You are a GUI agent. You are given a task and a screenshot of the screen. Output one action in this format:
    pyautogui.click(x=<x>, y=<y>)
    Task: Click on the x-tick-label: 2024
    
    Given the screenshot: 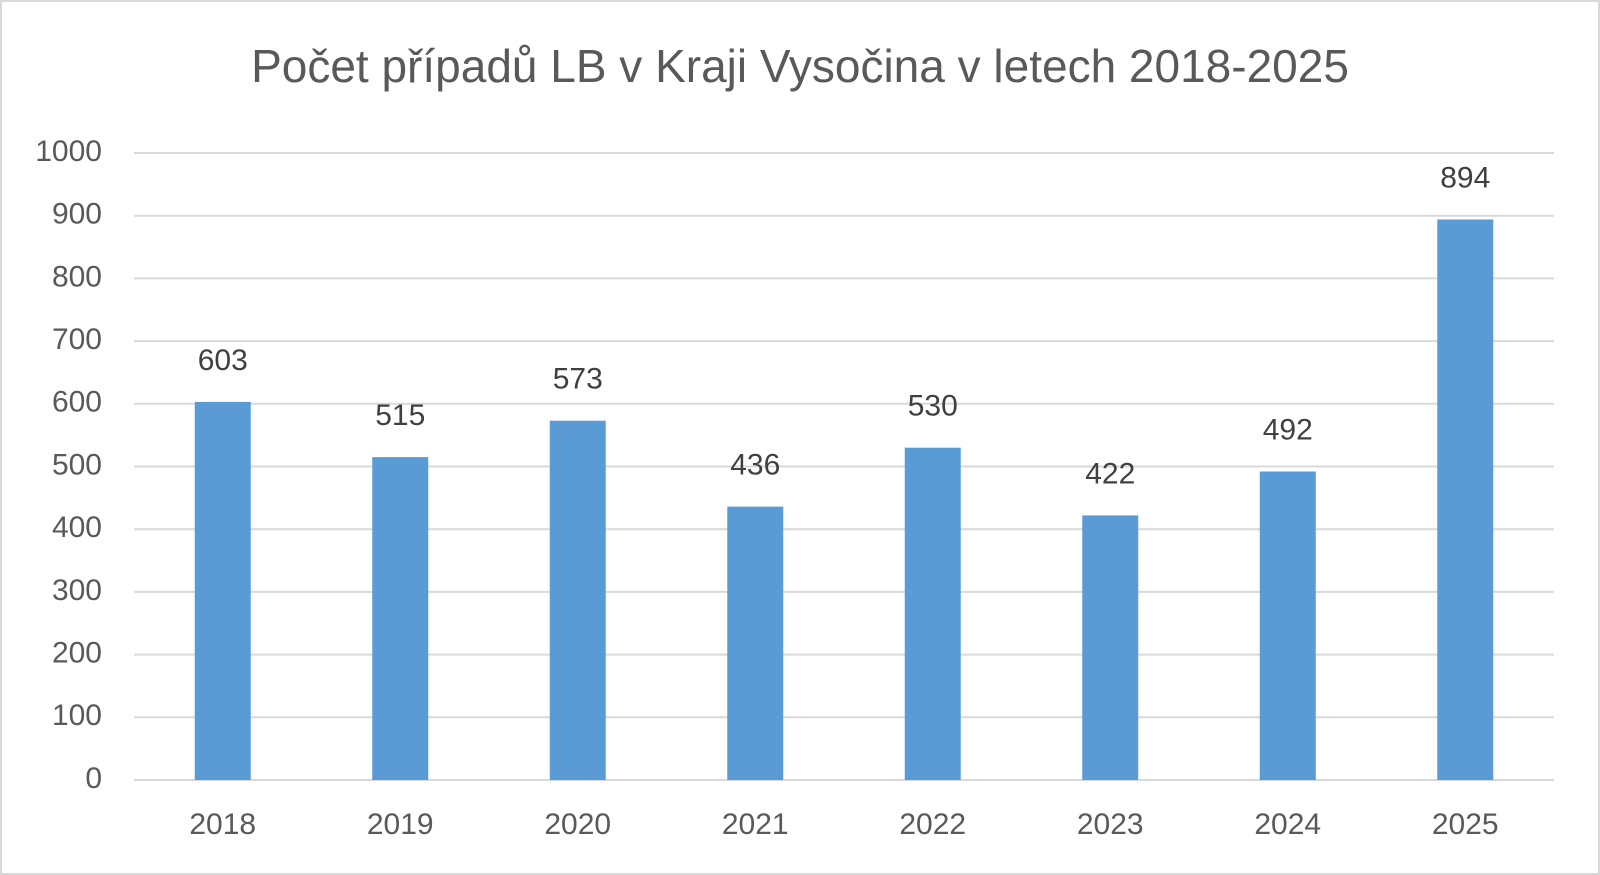 What is the action you would take?
    pyautogui.click(x=1287, y=824)
    